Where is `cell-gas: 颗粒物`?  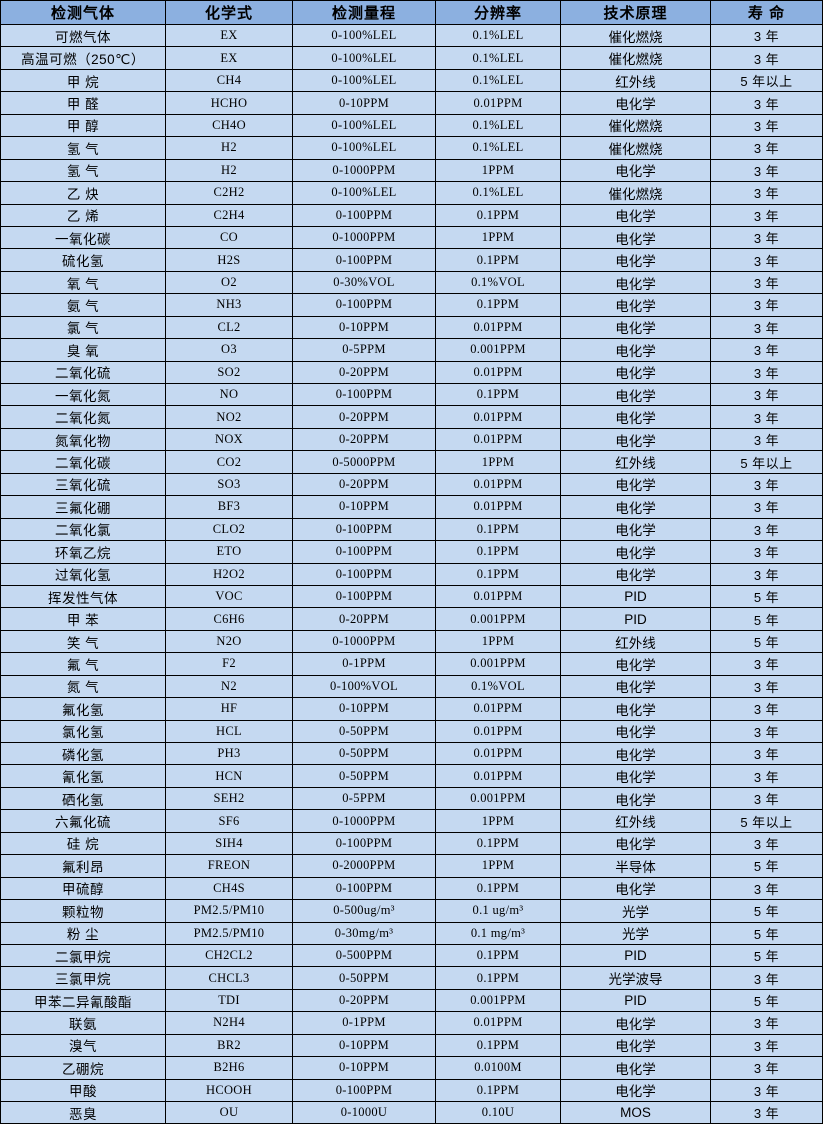
cell-gas: 颗粒物 is located at coordinates (83, 911).